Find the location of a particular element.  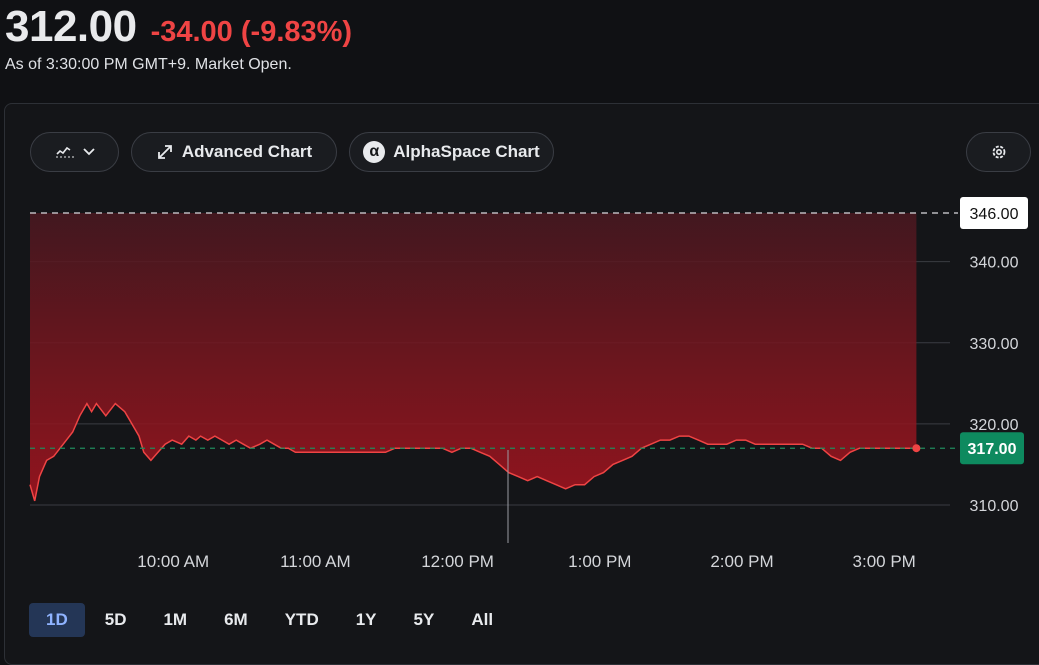

x-tick-label: 1:00 PM is located at coordinates (599, 561).